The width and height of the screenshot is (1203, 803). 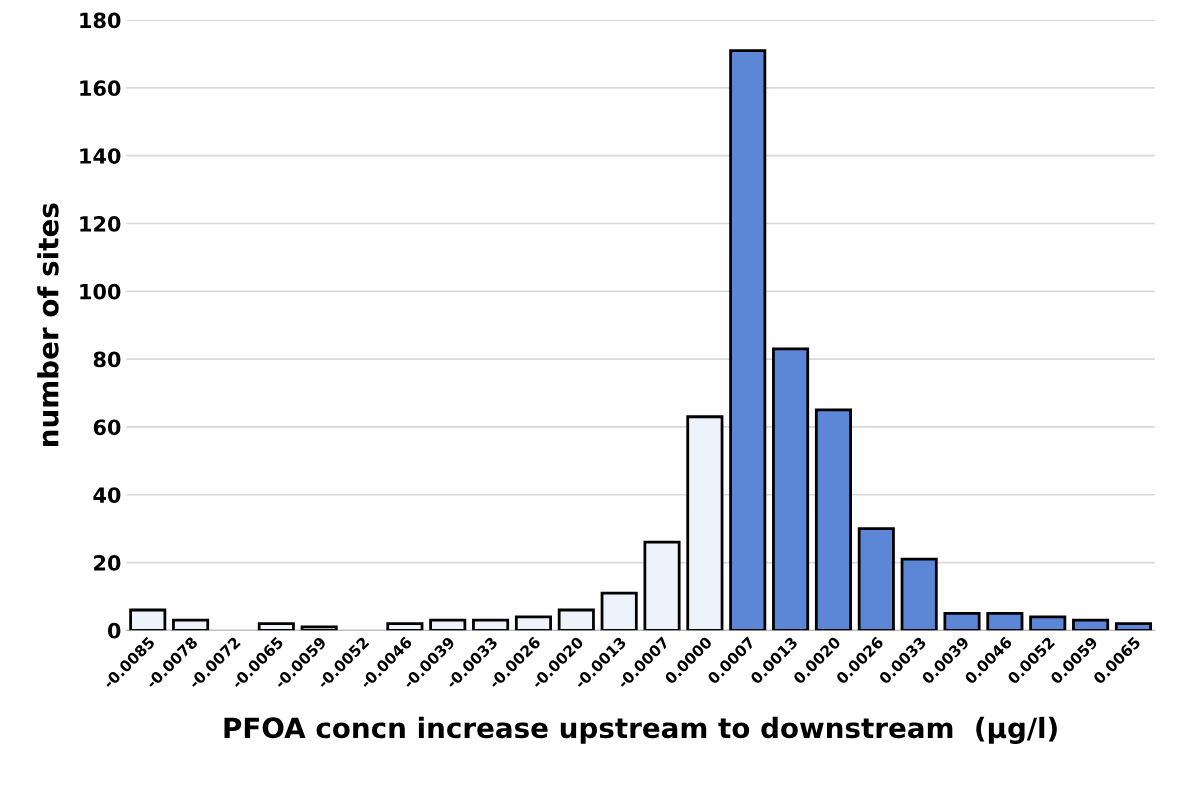 What do you see at coordinates (100, 88) in the screenshot?
I see `y-tick-label: 160` at bounding box center [100, 88].